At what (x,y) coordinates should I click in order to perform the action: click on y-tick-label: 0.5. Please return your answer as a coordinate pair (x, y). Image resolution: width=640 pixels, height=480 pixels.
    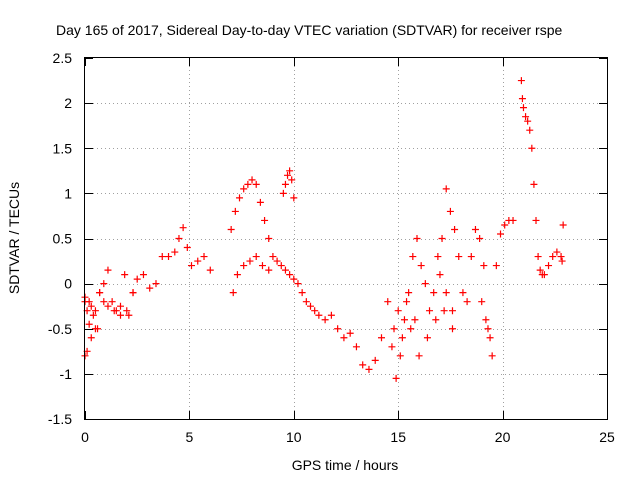
    Looking at the image, I should click on (63, 239).